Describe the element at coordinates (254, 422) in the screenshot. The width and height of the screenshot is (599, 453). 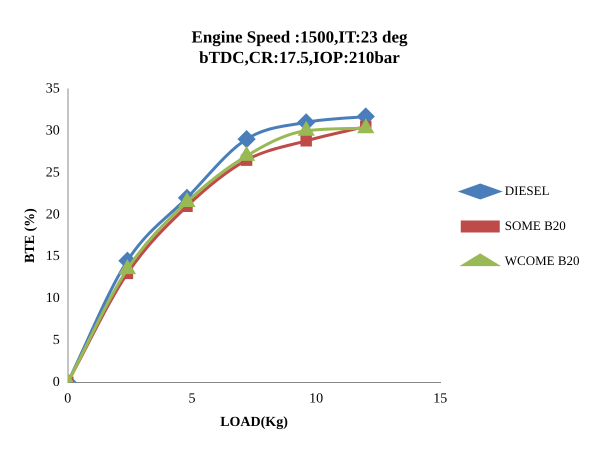
I see `x-axis-title: LOAD(Kg)` at that location.